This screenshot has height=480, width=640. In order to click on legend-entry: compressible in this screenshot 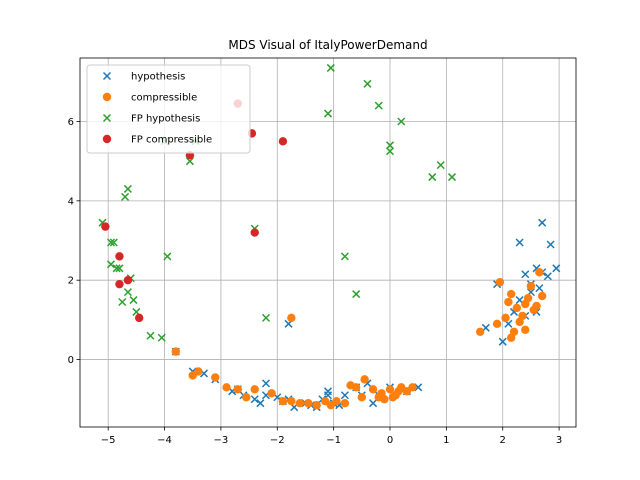, I will do `click(149, 98)`.